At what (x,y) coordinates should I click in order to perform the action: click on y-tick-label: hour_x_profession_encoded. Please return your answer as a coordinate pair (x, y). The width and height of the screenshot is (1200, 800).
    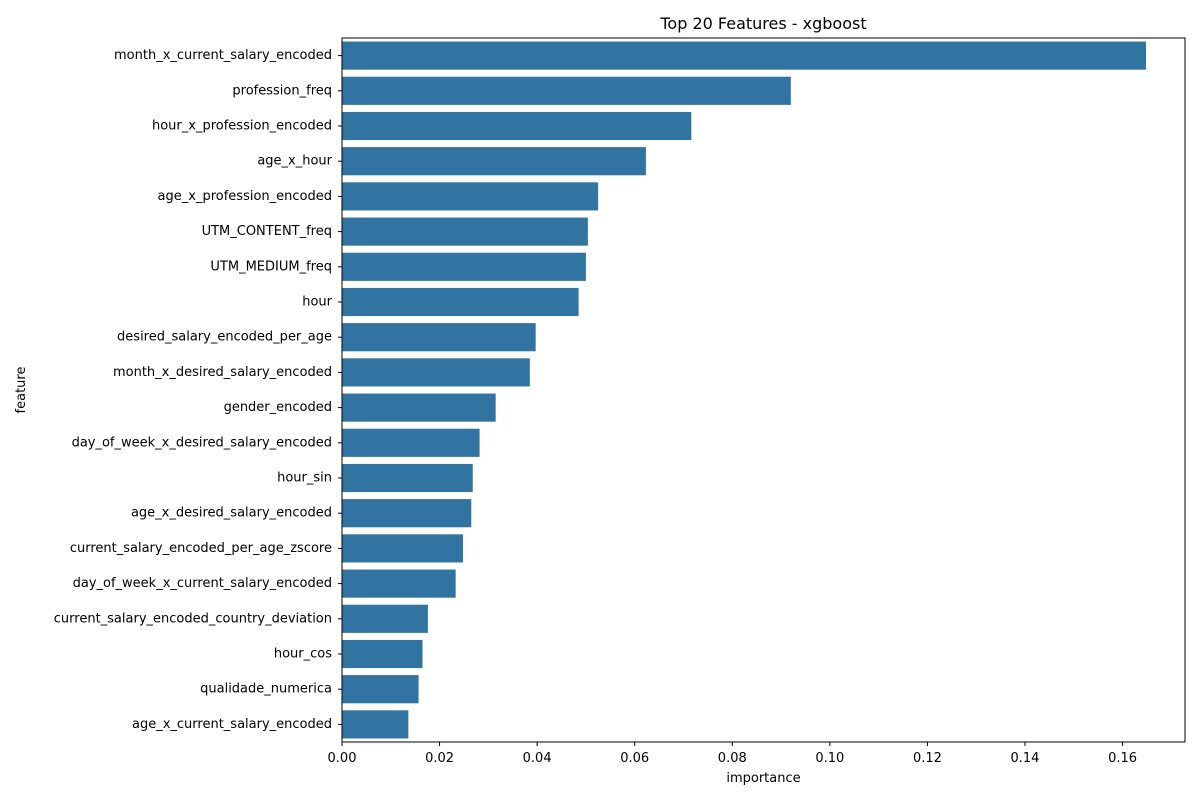
    Looking at the image, I should click on (242, 126).